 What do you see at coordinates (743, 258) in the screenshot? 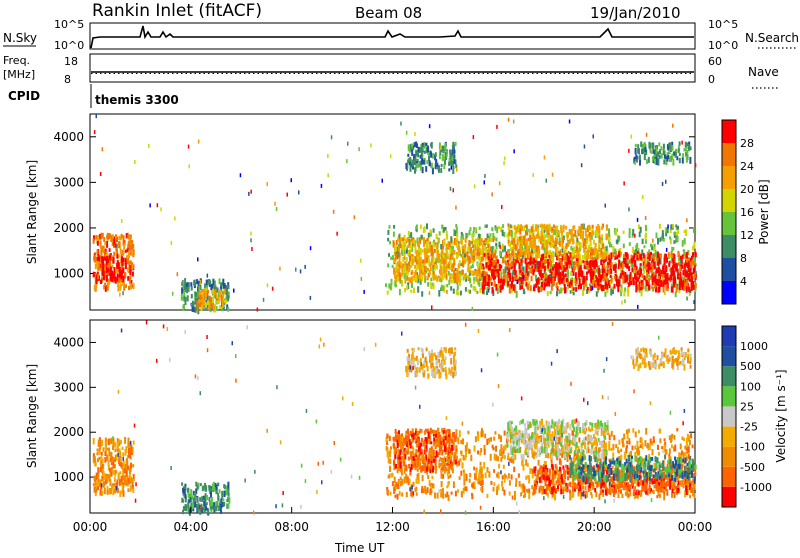
I see `colorbar-tick-label: 8` at bounding box center [743, 258].